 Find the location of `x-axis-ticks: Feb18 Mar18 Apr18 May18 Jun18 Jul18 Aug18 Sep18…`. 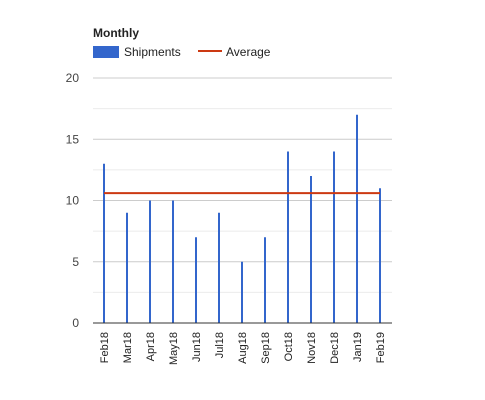

x-axis-ticks: Feb18 Mar18 Apr18 May18 Jun18 Jul18 Aug18 Sep18… is located at coordinates (243, 348).